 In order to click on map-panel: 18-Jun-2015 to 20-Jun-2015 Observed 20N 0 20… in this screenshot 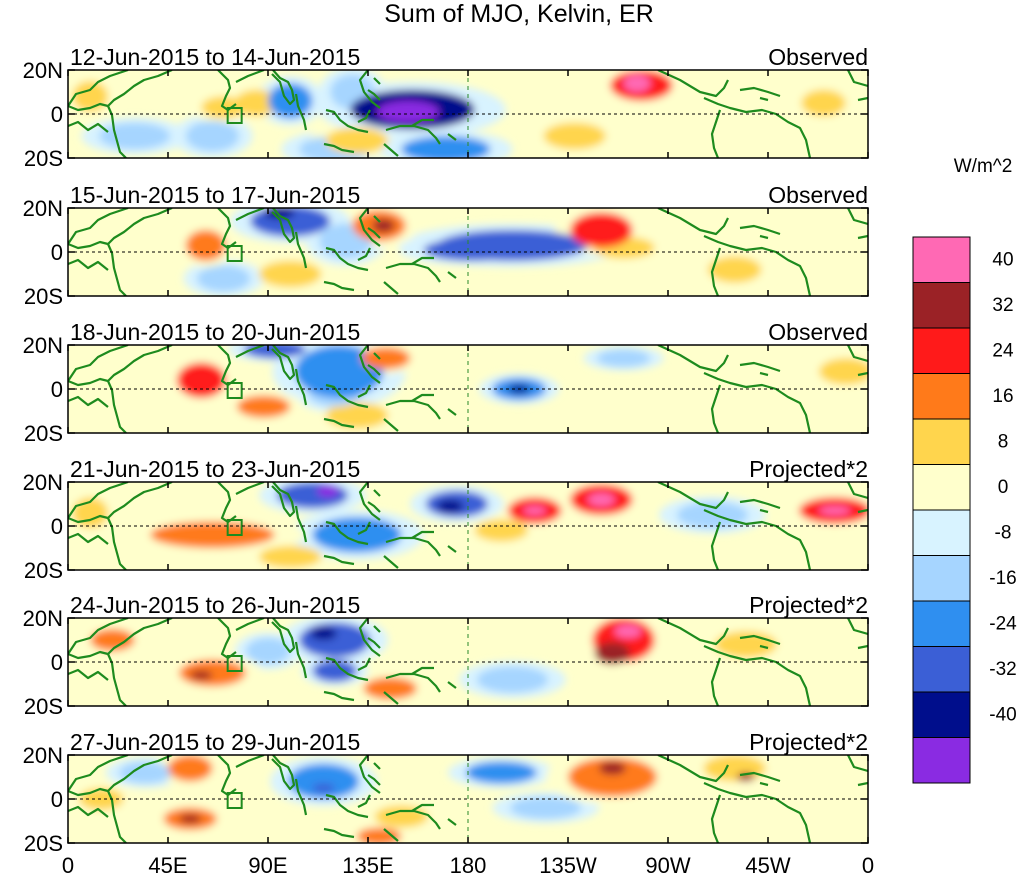, I will do `click(446, 382)`.